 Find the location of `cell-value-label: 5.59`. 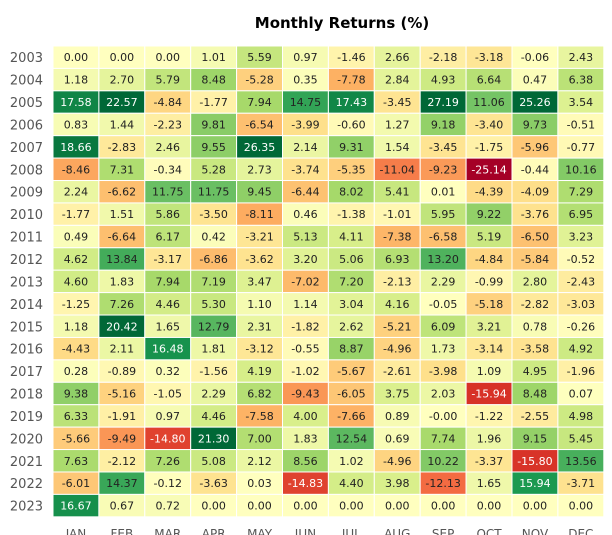

cell-value-label: 5.59 is located at coordinates (259, 57).